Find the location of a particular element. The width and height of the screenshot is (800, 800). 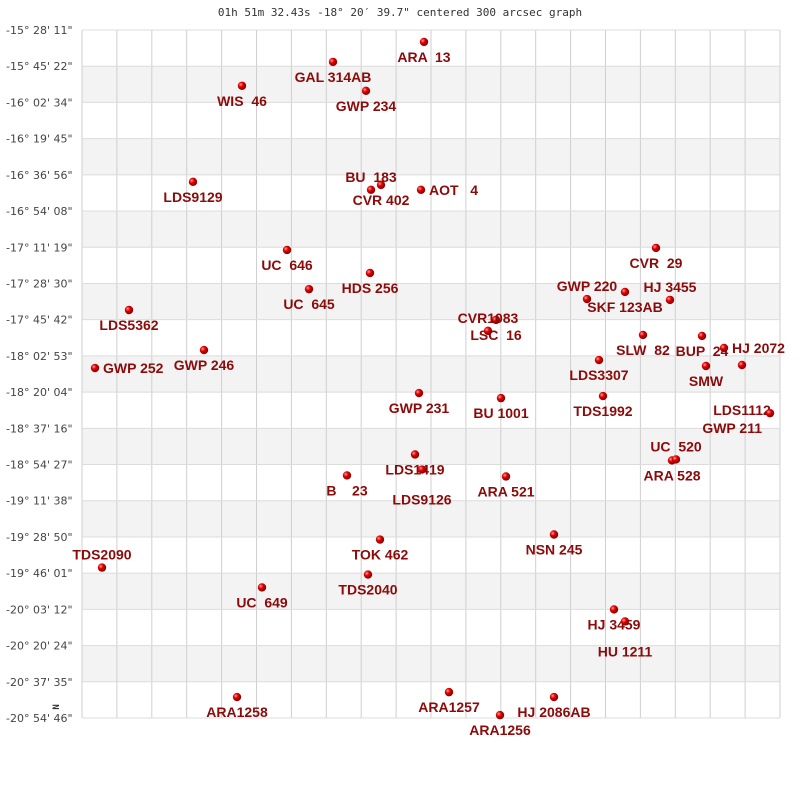

star-label: AOT 4 is located at coordinates (453, 190).